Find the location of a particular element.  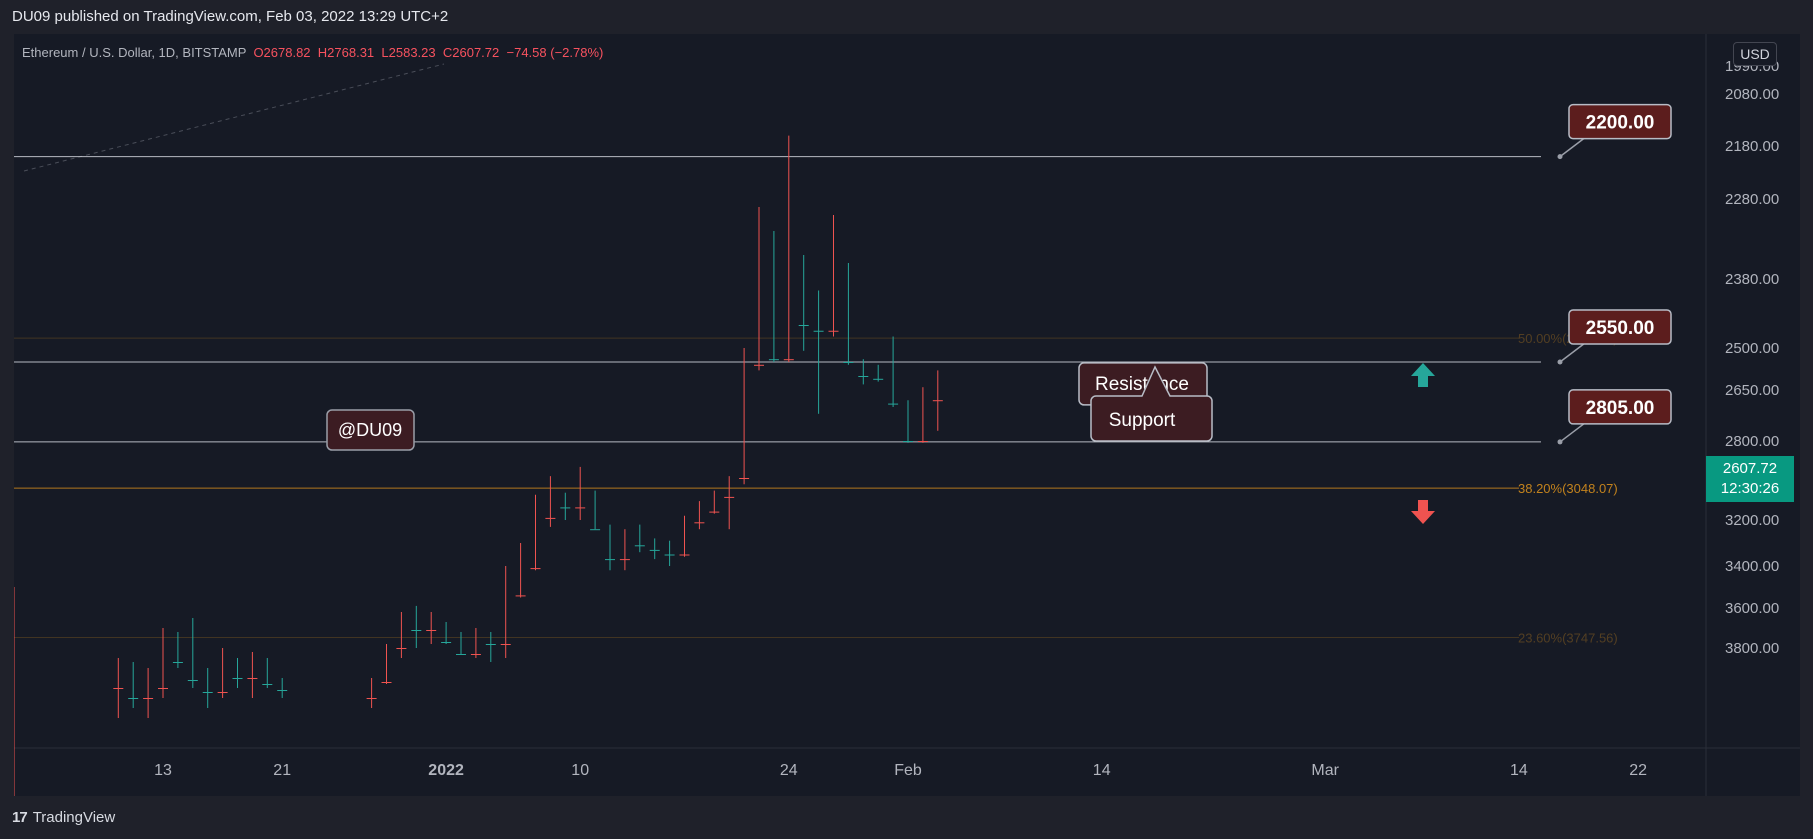

red-down-arrow-icon is located at coordinates (1423, 512).